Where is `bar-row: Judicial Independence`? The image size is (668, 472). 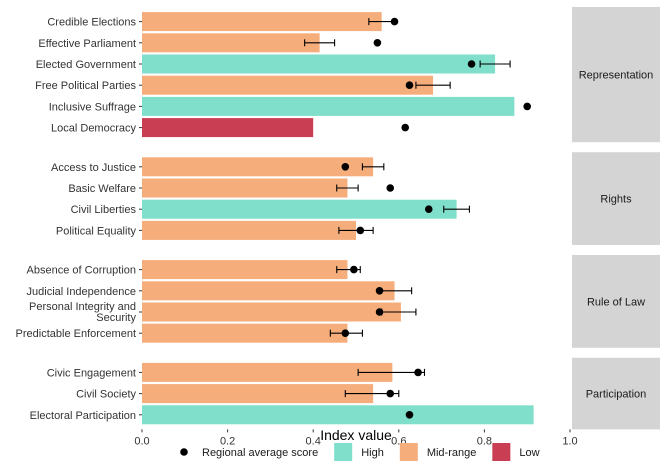 bar-row: Judicial Independence is located at coordinates (220, 291).